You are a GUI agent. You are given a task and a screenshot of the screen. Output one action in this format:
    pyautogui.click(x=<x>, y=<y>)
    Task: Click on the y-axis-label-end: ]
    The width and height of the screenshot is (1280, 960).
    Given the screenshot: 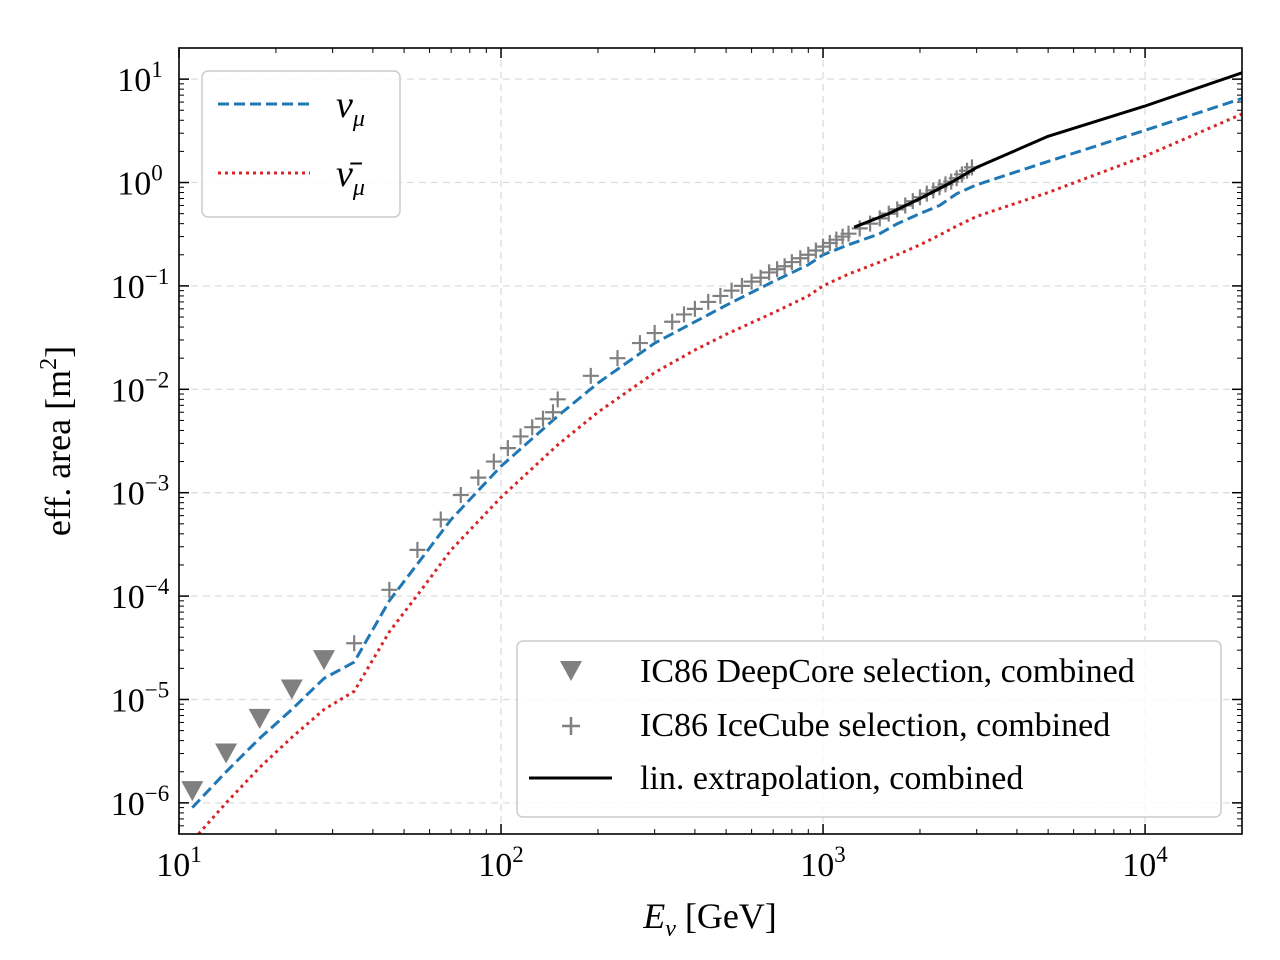 What is the action you would take?
    pyautogui.click(x=58, y=352)
    